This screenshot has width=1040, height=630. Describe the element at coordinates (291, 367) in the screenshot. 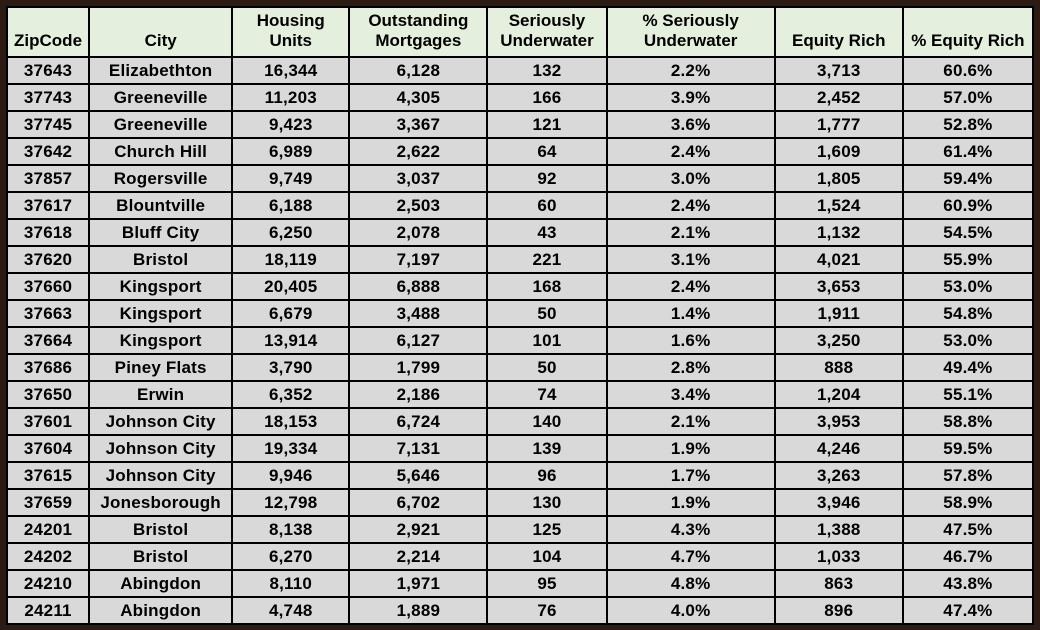

I see `cell-housing_units: 3,790` at that location.